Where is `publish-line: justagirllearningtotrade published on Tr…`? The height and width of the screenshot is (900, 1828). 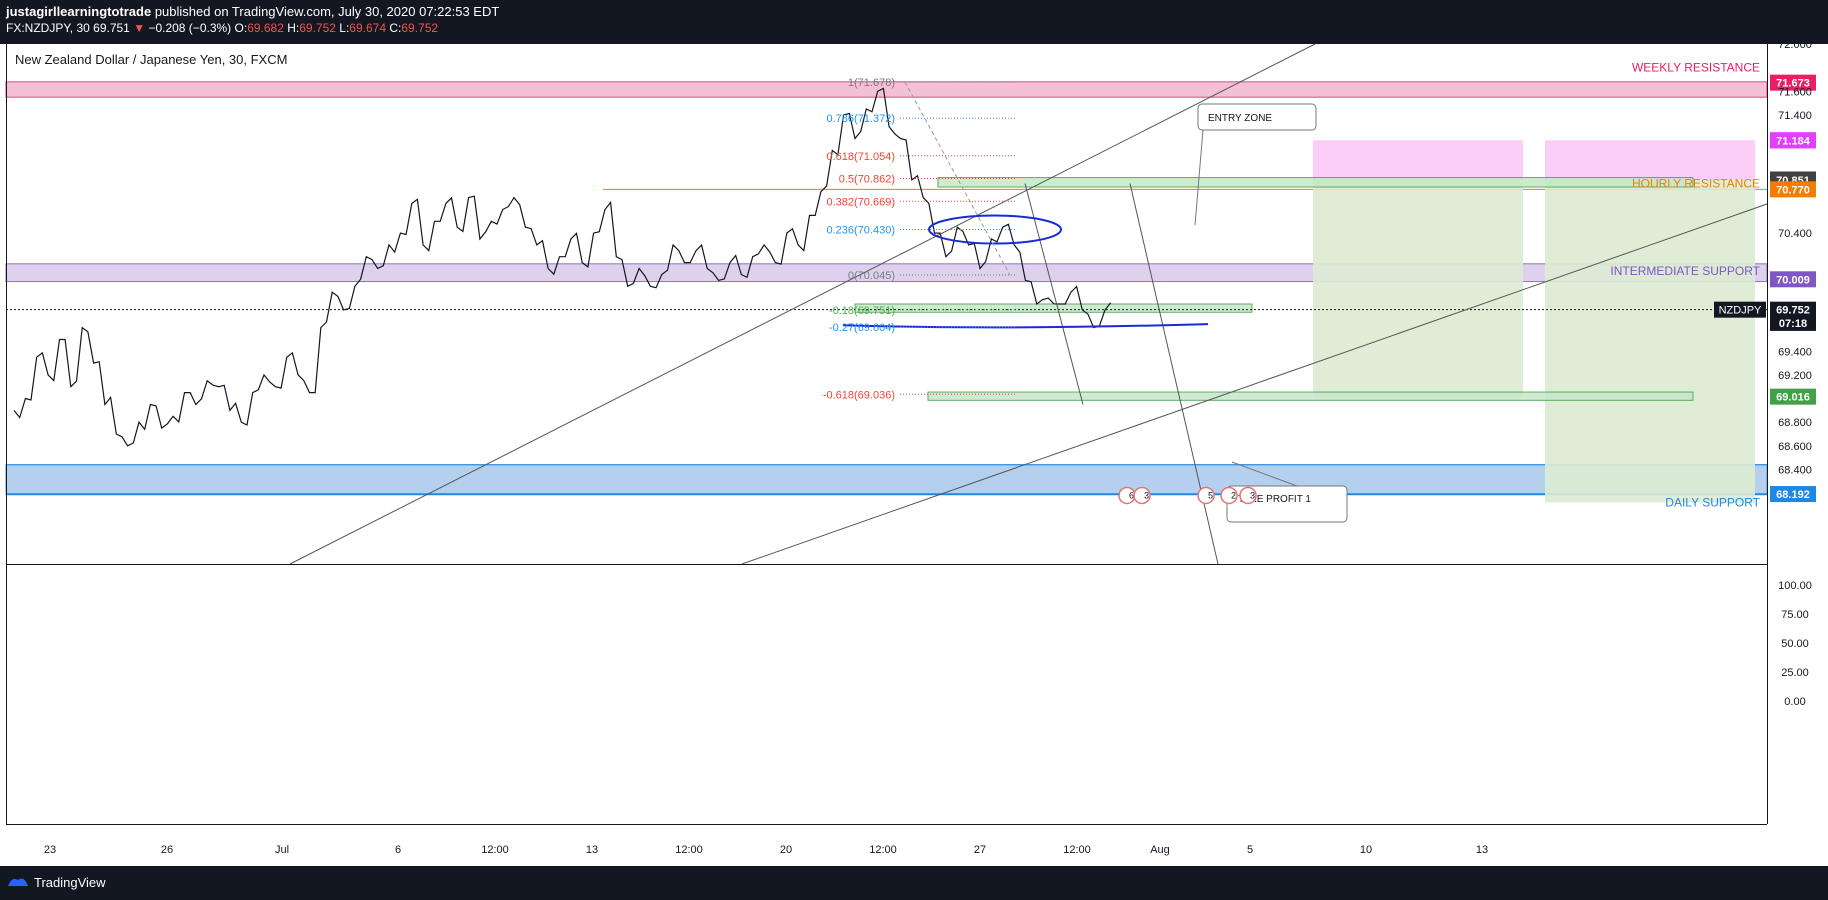
publish-line: justagirllearningtotrade published on Tr… is located at coordinates (252, 11).